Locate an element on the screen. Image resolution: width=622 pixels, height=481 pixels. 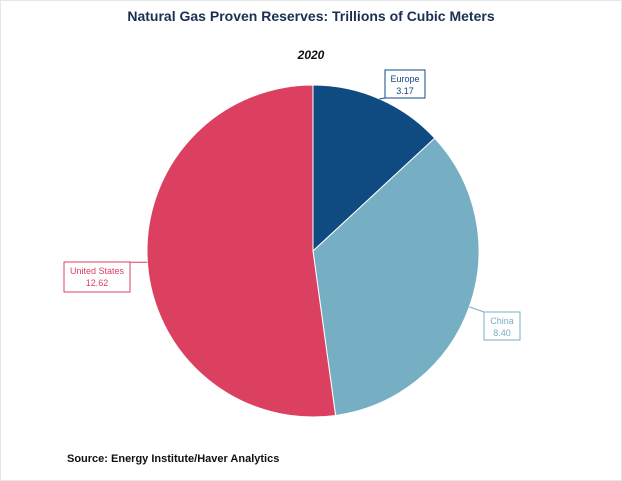
slice-value-united-states: 12.62 is located at coordinates (97, 283).